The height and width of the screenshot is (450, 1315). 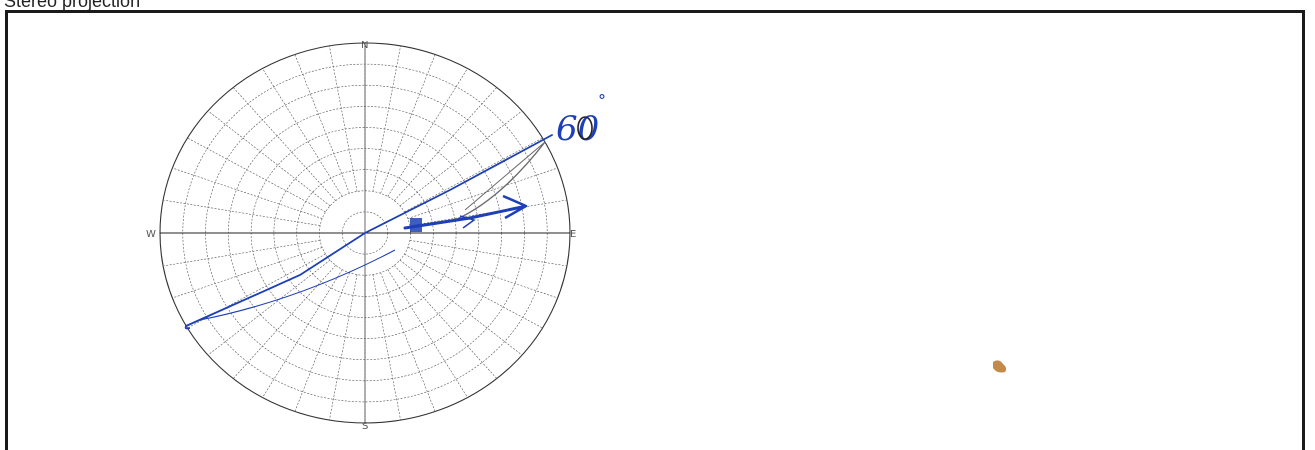 I want to click on pencil-arc, so click(x=500, y=181).